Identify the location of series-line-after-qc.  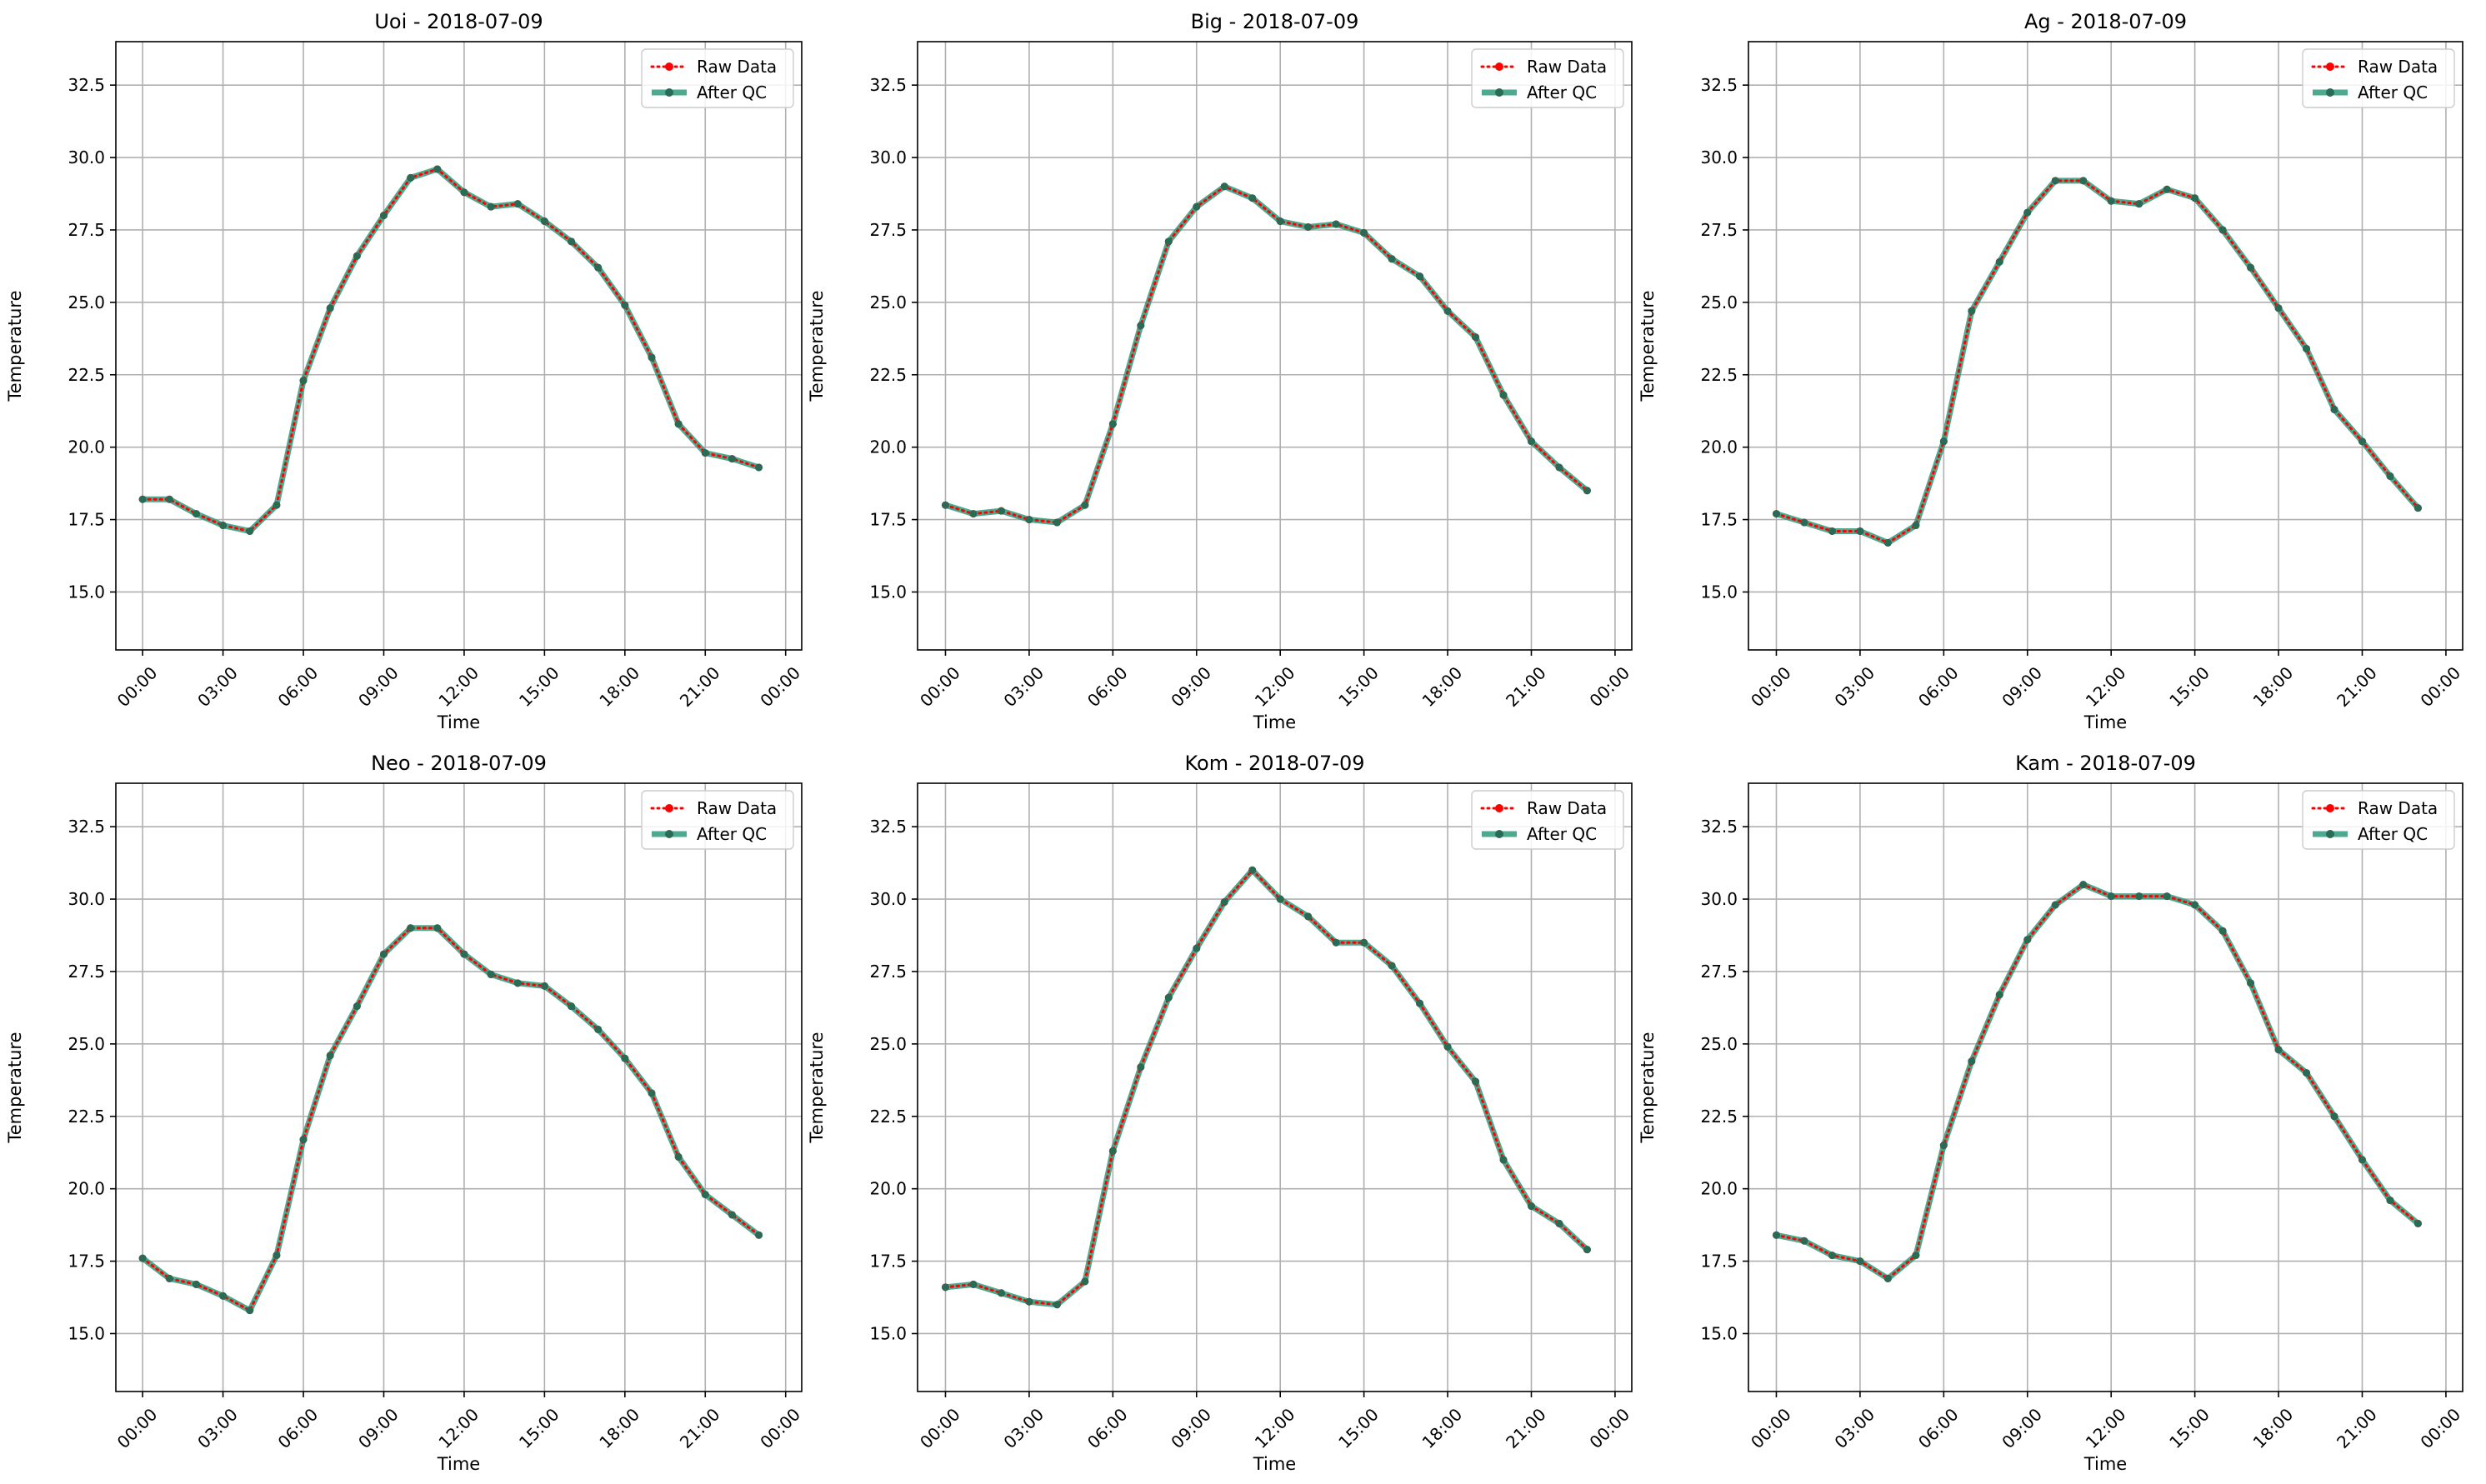
(451, 1119).